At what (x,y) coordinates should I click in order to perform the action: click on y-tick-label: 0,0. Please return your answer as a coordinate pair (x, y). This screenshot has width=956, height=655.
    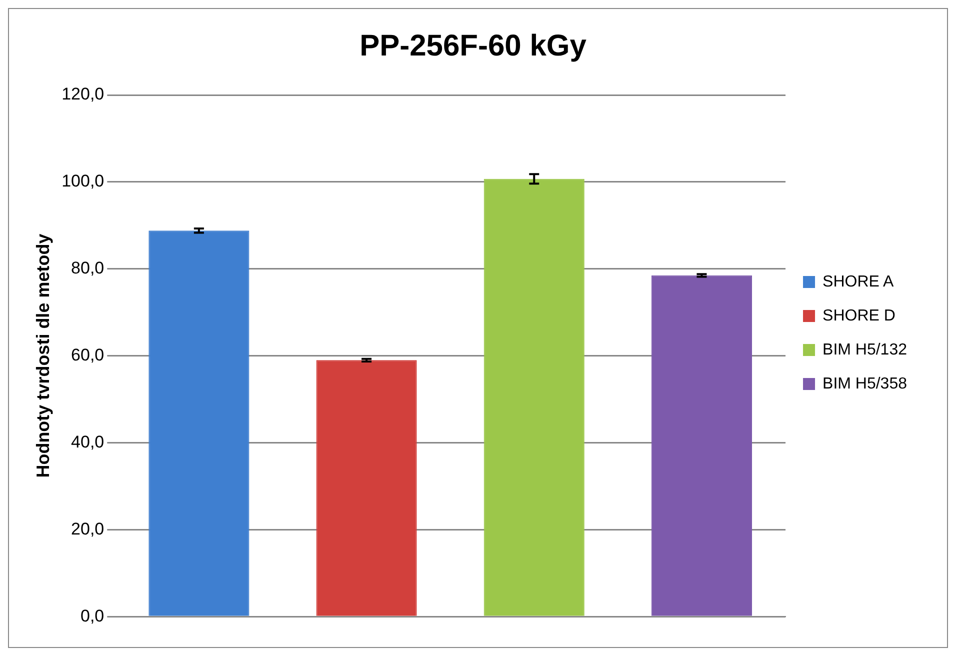
    Looking at the image, I should click on (92, 616).